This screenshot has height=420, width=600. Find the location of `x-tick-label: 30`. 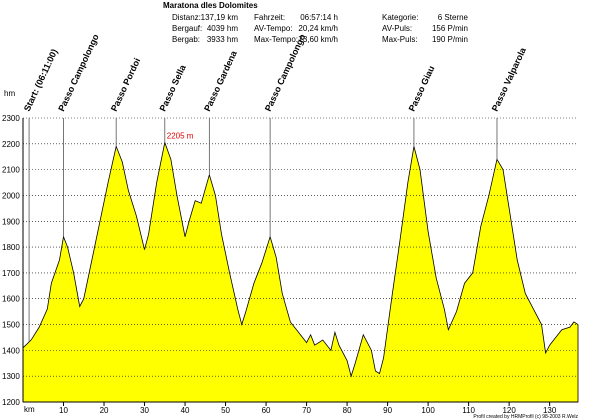

x-tick-label: 30 is located at coordinates (144, 410).